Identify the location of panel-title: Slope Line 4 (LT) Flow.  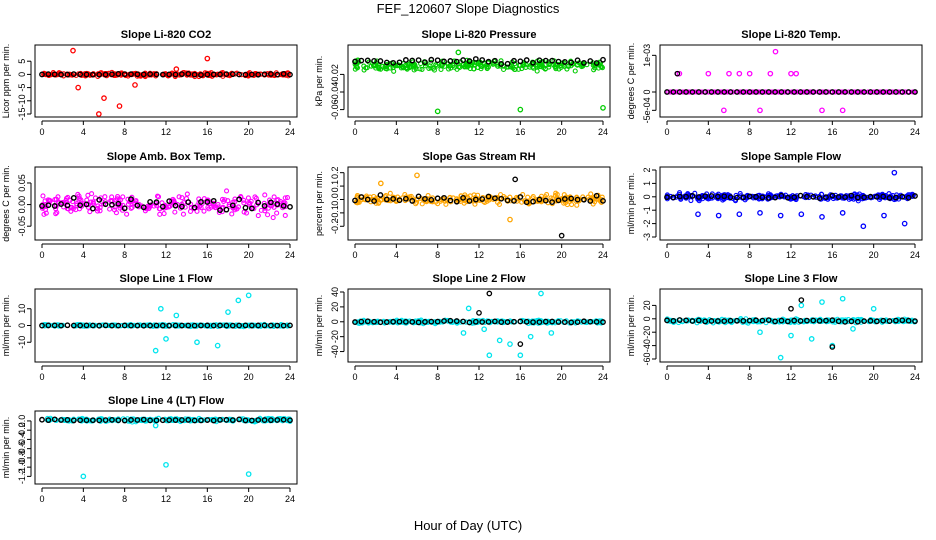
(166, 401).